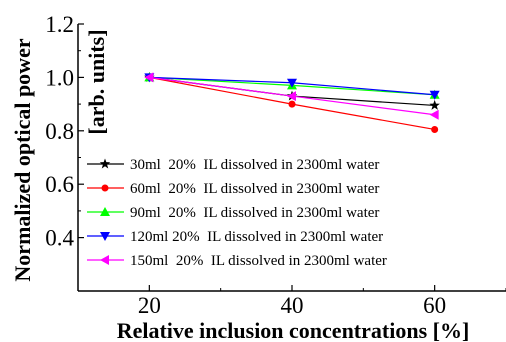  Describe the element at coordinates (22, 159) in the screenshot. I see `y-axis-title: Normalized optical power` at that location.